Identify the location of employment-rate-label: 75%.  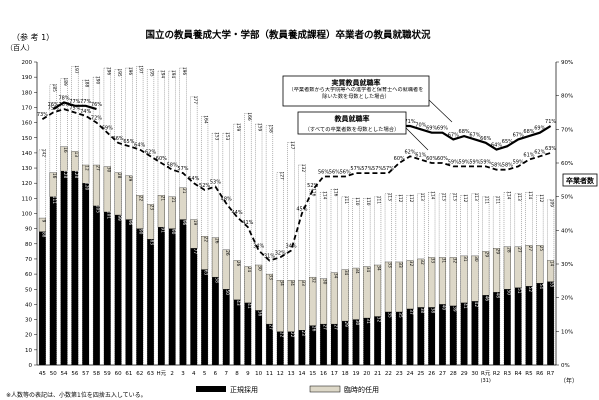
(53, 109).